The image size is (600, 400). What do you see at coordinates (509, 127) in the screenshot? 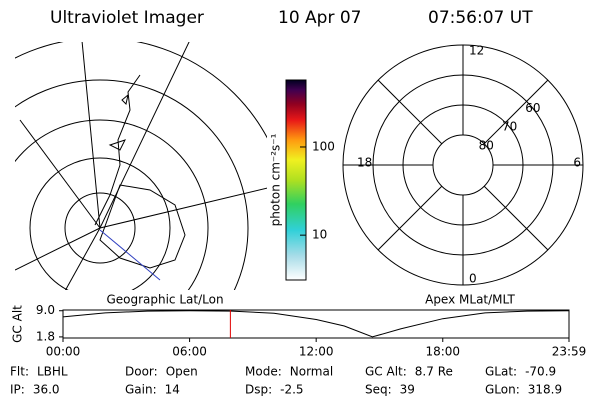
I see `lat-label: 70` at bounding box center [509, 127].